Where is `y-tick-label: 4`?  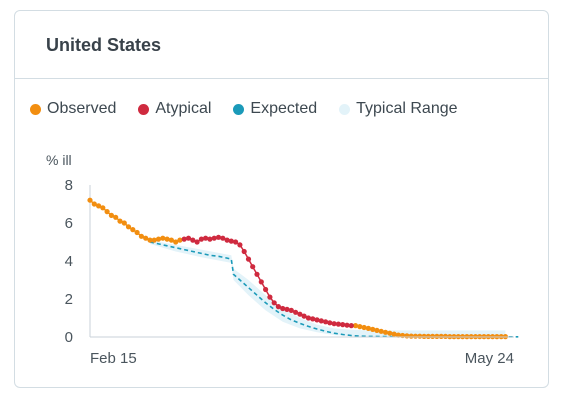 y-tick-label: 4 is located at coordinates (69, 261).